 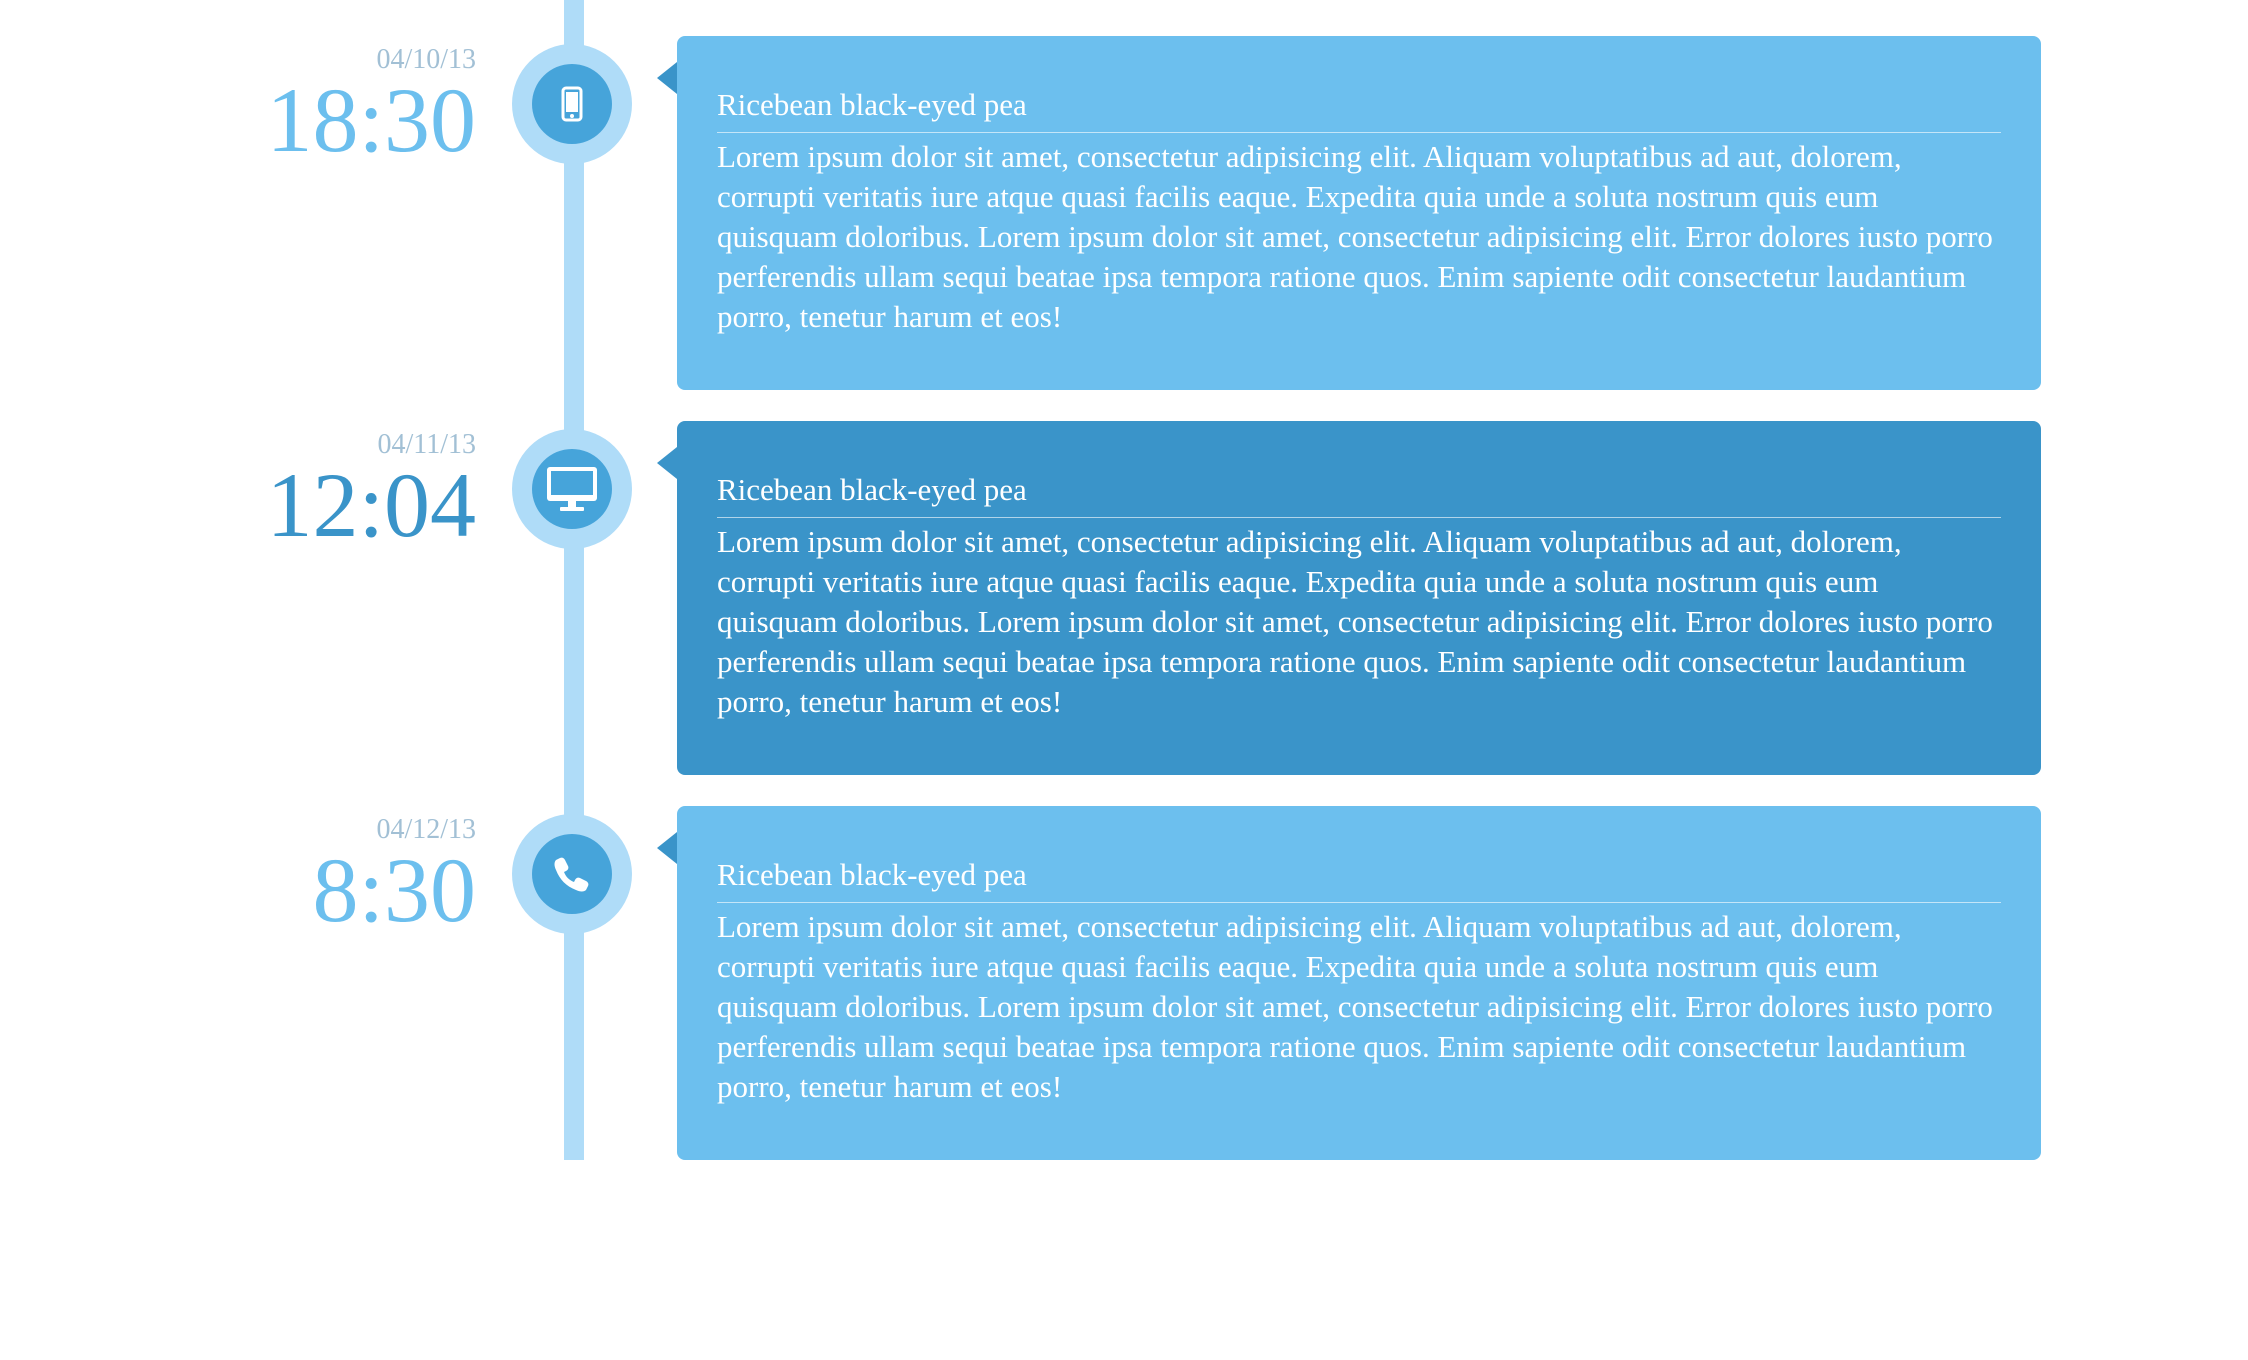 I want to click on entry-clock: 12:04, so click(x=371, y=505).